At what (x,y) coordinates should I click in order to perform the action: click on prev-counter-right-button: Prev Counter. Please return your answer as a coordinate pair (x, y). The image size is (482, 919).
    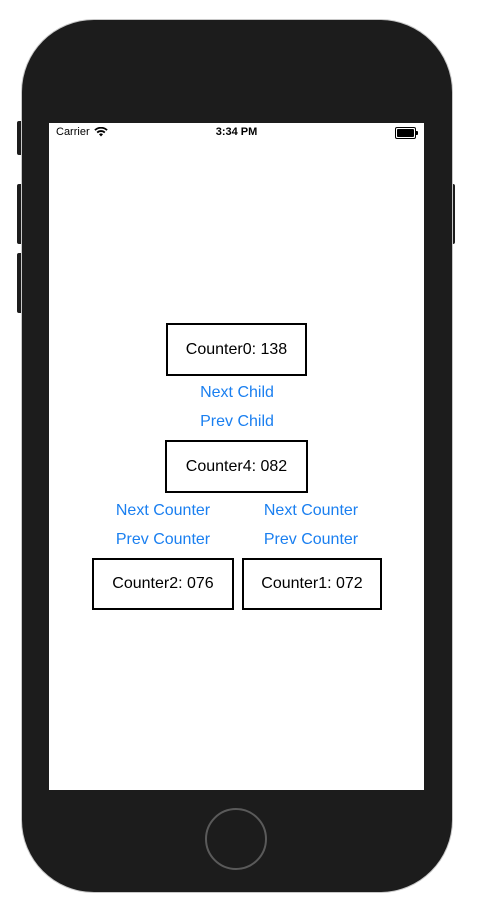
    Looking at the image, I should click on (311, 539).